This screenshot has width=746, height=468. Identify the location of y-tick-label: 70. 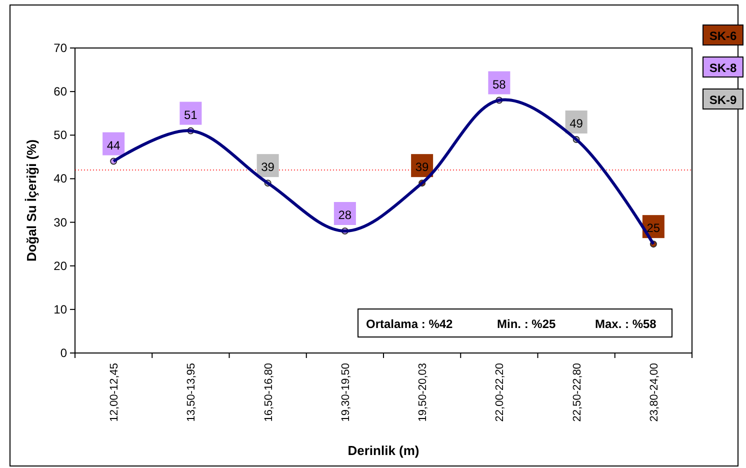
(61, 48).